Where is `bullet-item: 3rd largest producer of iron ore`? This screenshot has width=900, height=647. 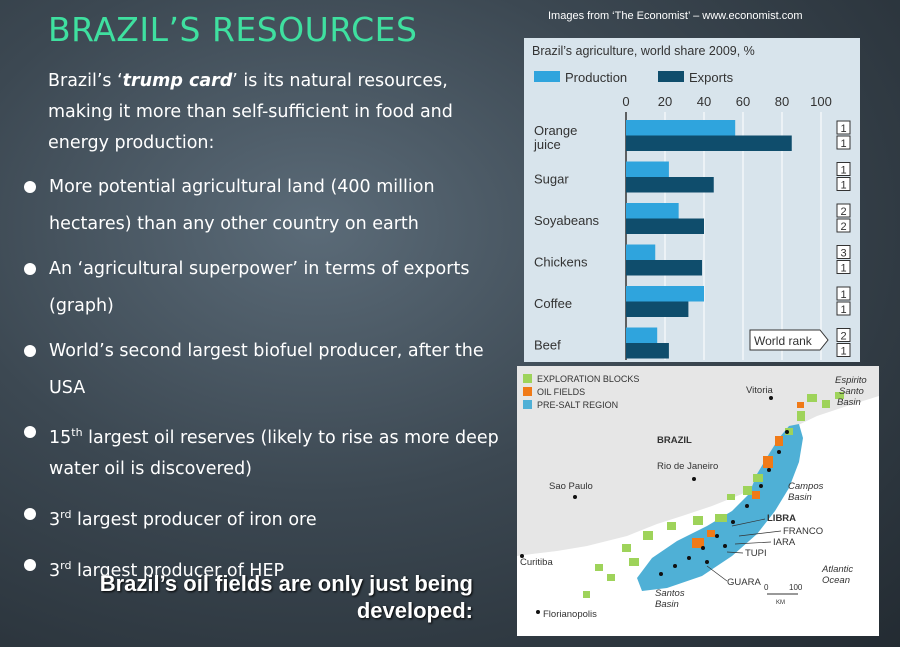 bullet-item: 3rd largest producer of iron ore is located at coordinates (267, 517).